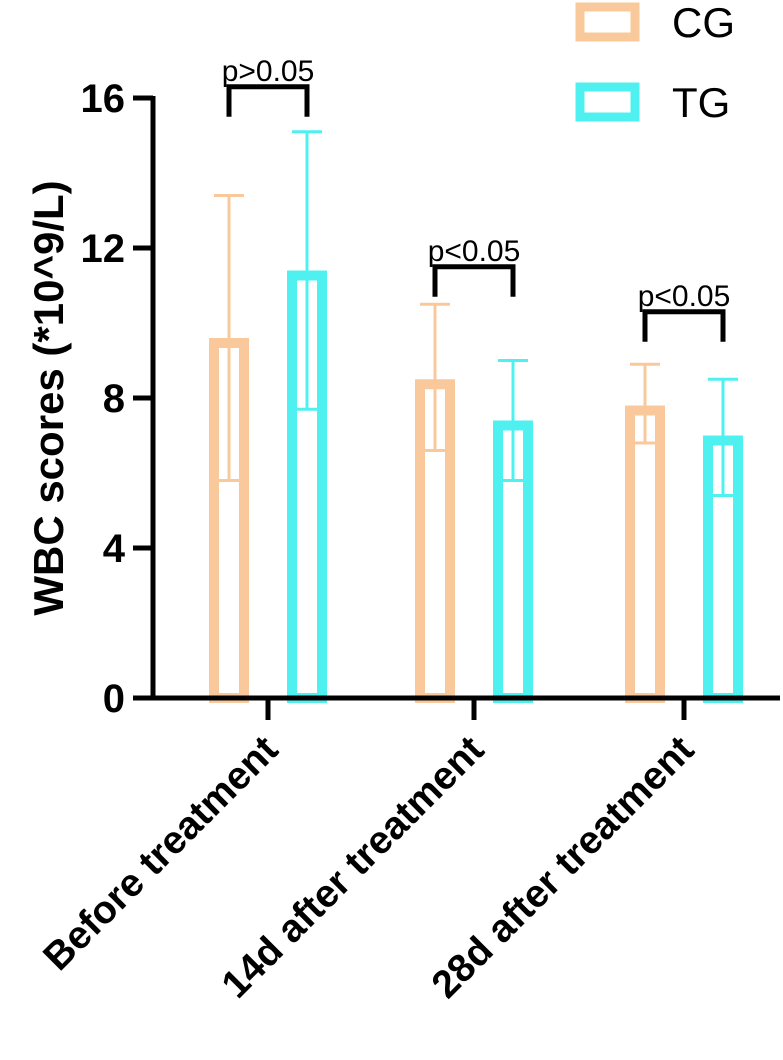 The width and height of the screenshot is (783, 1060). Describe the element at coordinates (703, 23) in the screenshot. I see `legend-label-cg: CG` at that location.